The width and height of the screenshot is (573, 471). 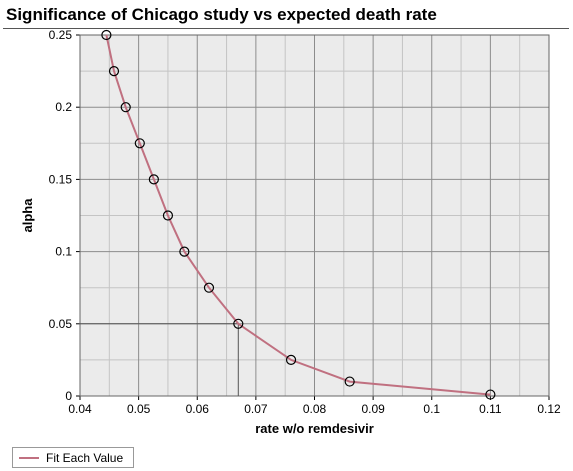 What do you see at coordinates (256, 409) in the screenshot?
I see `x-tick-label: 0.07` at bounding box center [256, 409].